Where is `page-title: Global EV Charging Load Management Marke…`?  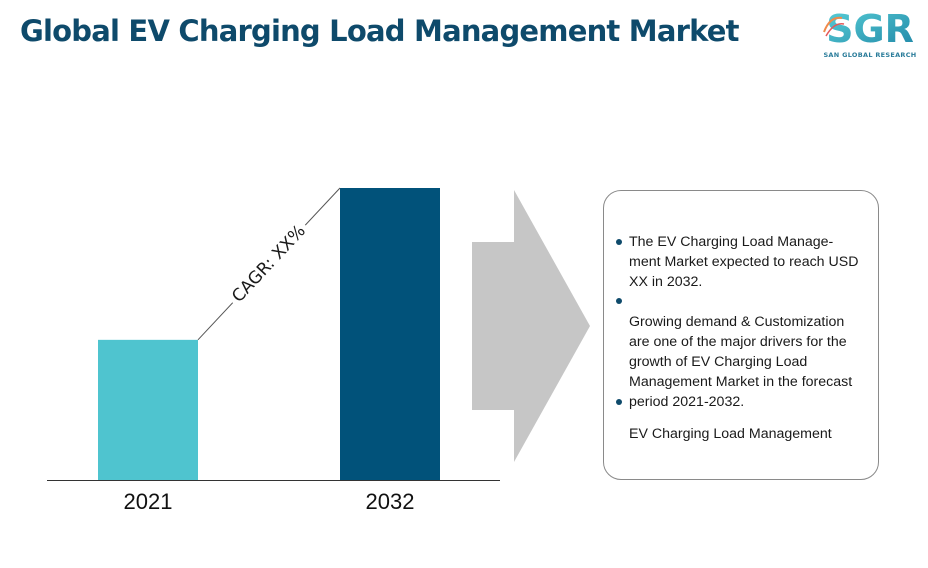
page-title: Global EV Charging Load Management Marke… is located at coordinates (380, 31).